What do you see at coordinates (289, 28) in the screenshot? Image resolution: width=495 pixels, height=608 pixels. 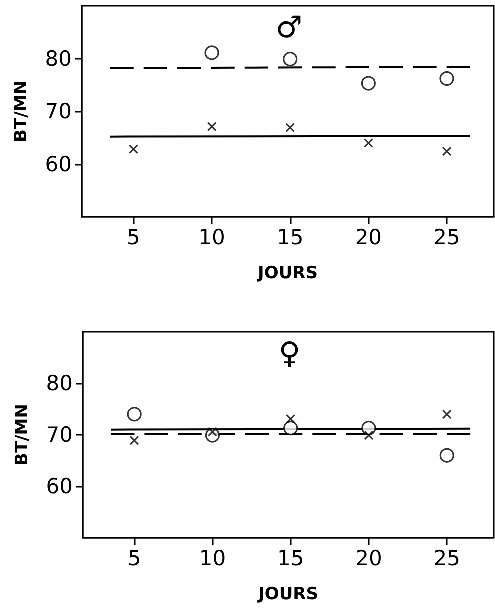 I see `annotation: ♂` at bounding box center [289, 28].